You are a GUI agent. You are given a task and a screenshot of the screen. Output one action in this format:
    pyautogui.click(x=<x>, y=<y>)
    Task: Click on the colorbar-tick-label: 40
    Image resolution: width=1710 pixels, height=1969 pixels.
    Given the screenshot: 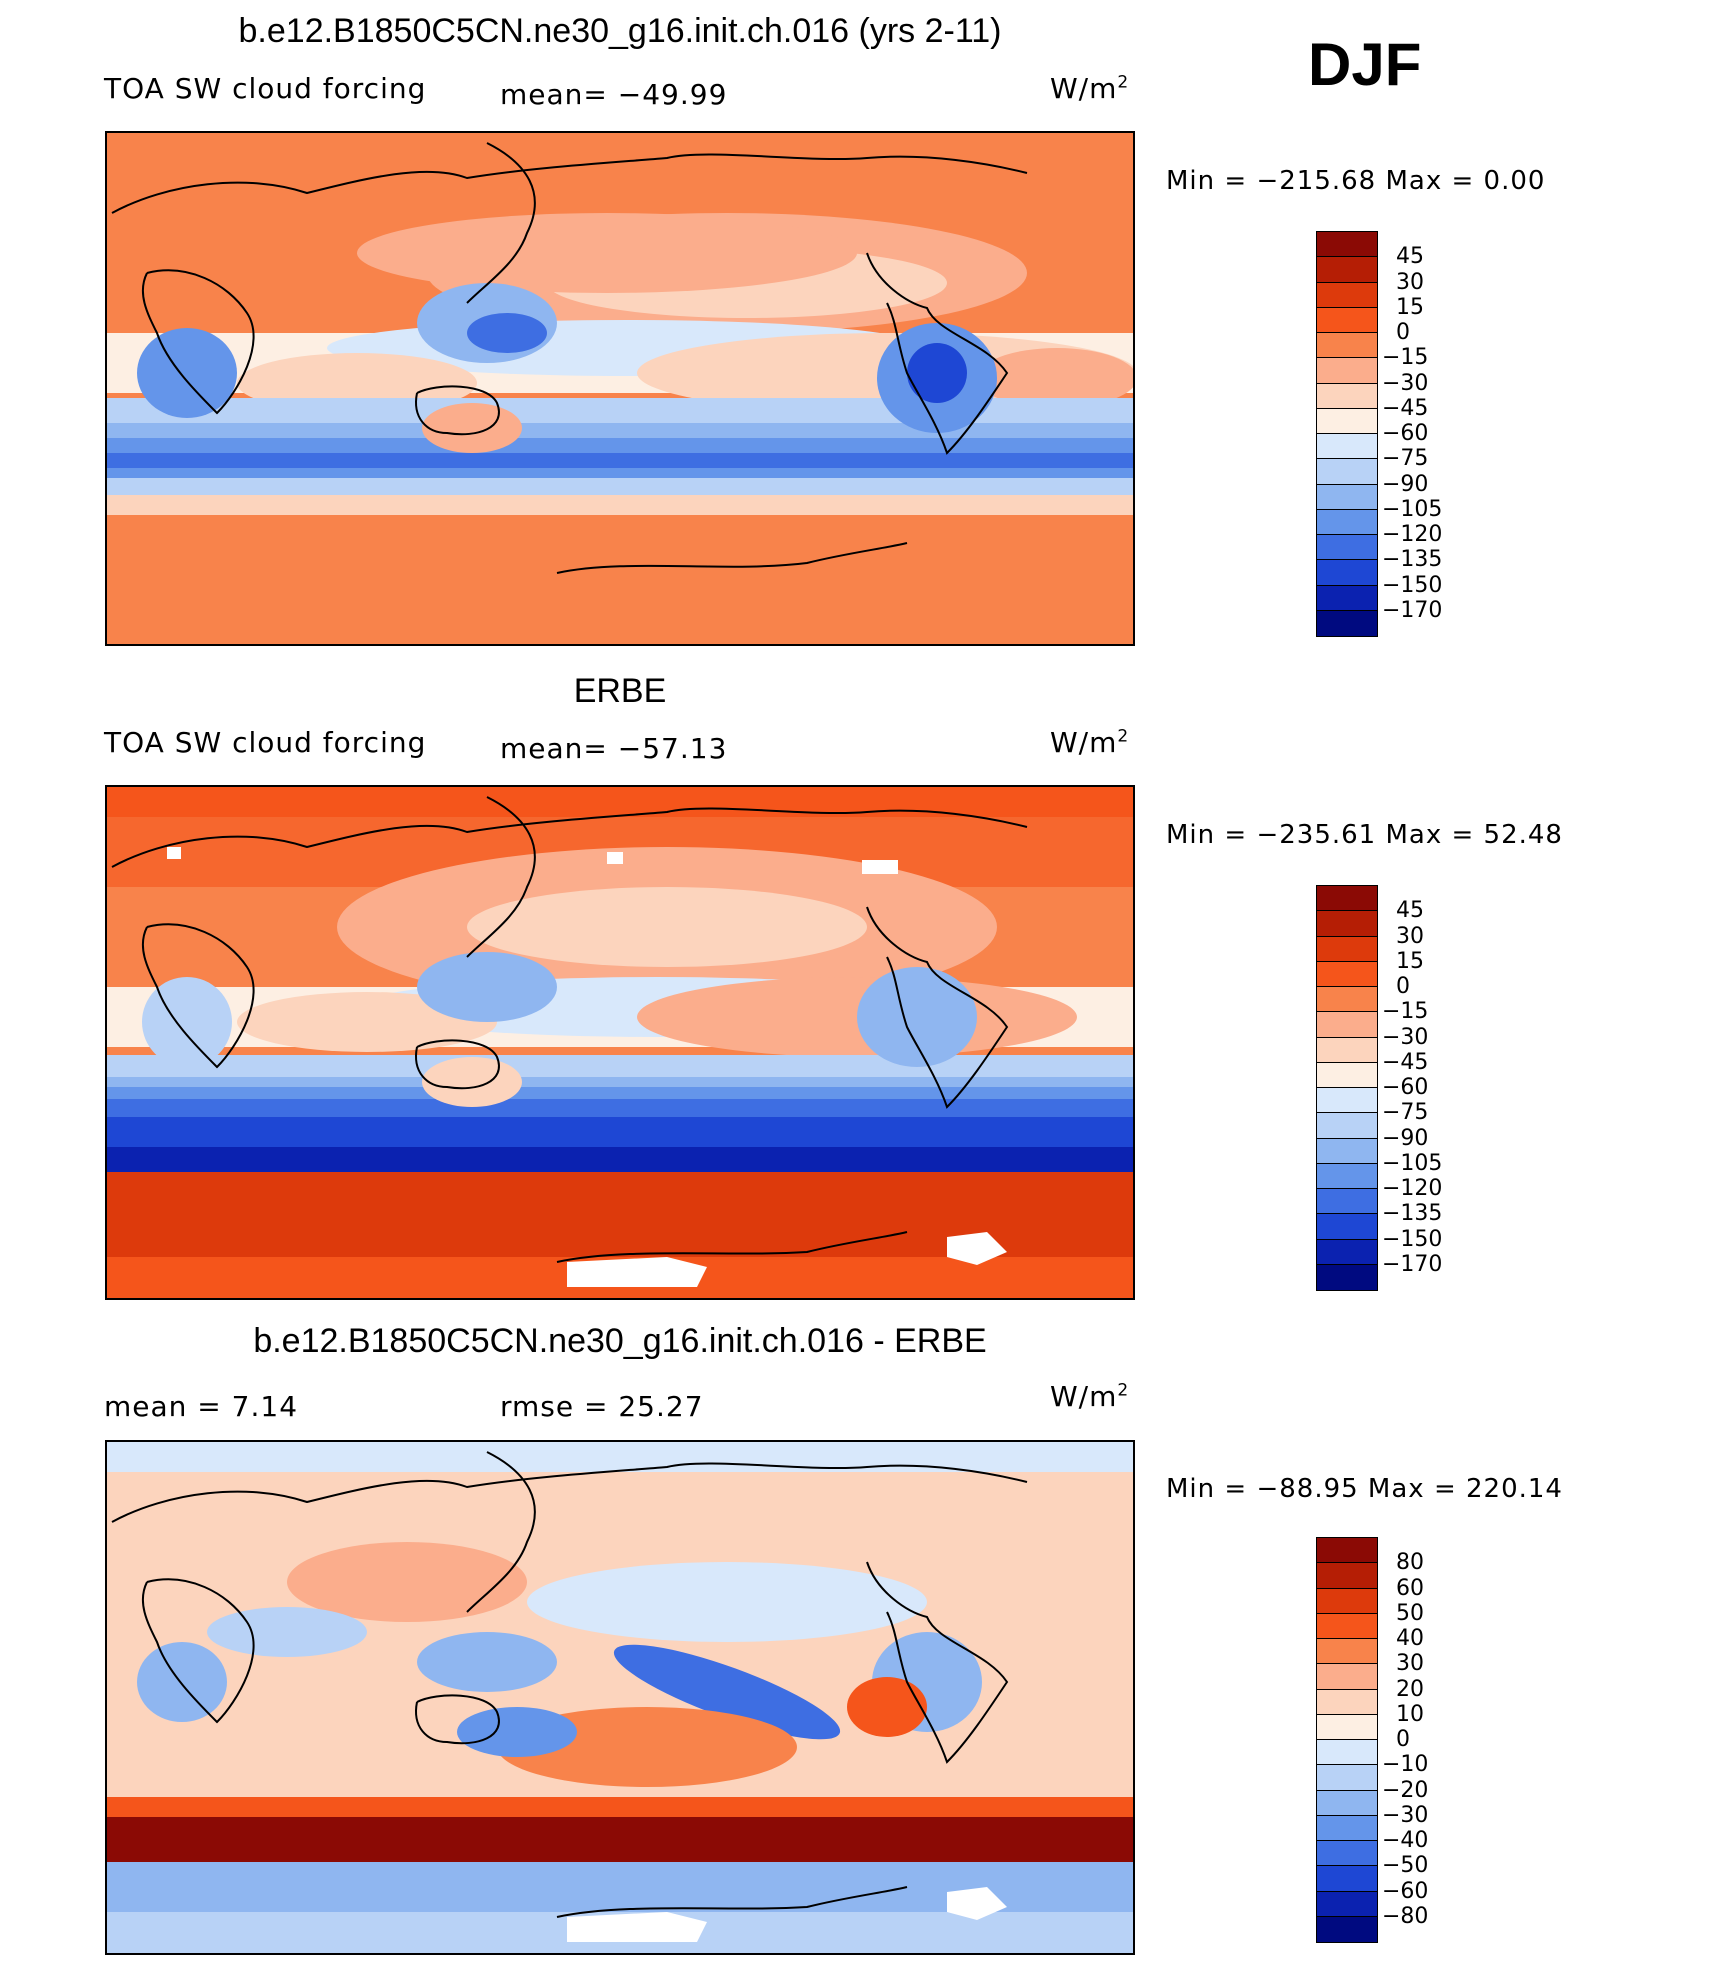 What is the action you would take?
    pyautogui.click(x=1410, y=1638)
    